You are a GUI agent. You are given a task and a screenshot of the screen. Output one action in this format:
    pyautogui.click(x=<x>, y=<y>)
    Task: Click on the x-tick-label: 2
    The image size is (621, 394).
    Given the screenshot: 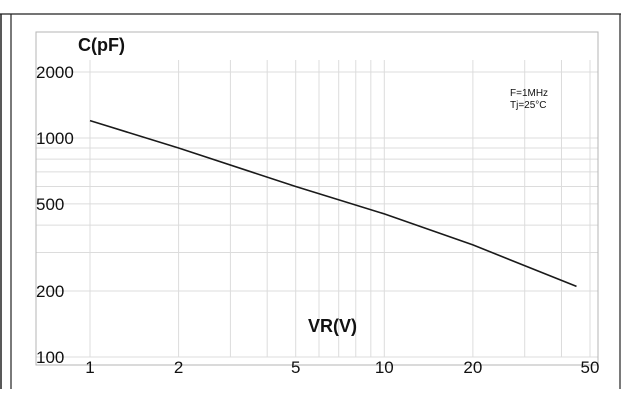 What is the action you would take?
    pyautogui.click(x=178, y=367)
    